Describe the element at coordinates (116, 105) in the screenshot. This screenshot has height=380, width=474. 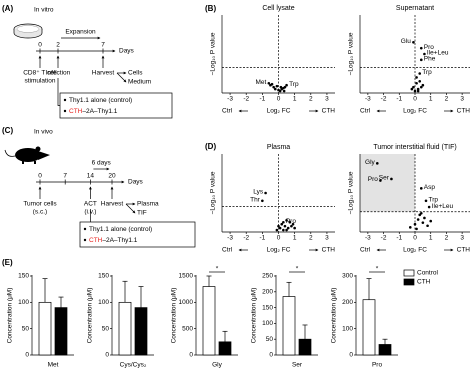
I see `legend-box` at that location.